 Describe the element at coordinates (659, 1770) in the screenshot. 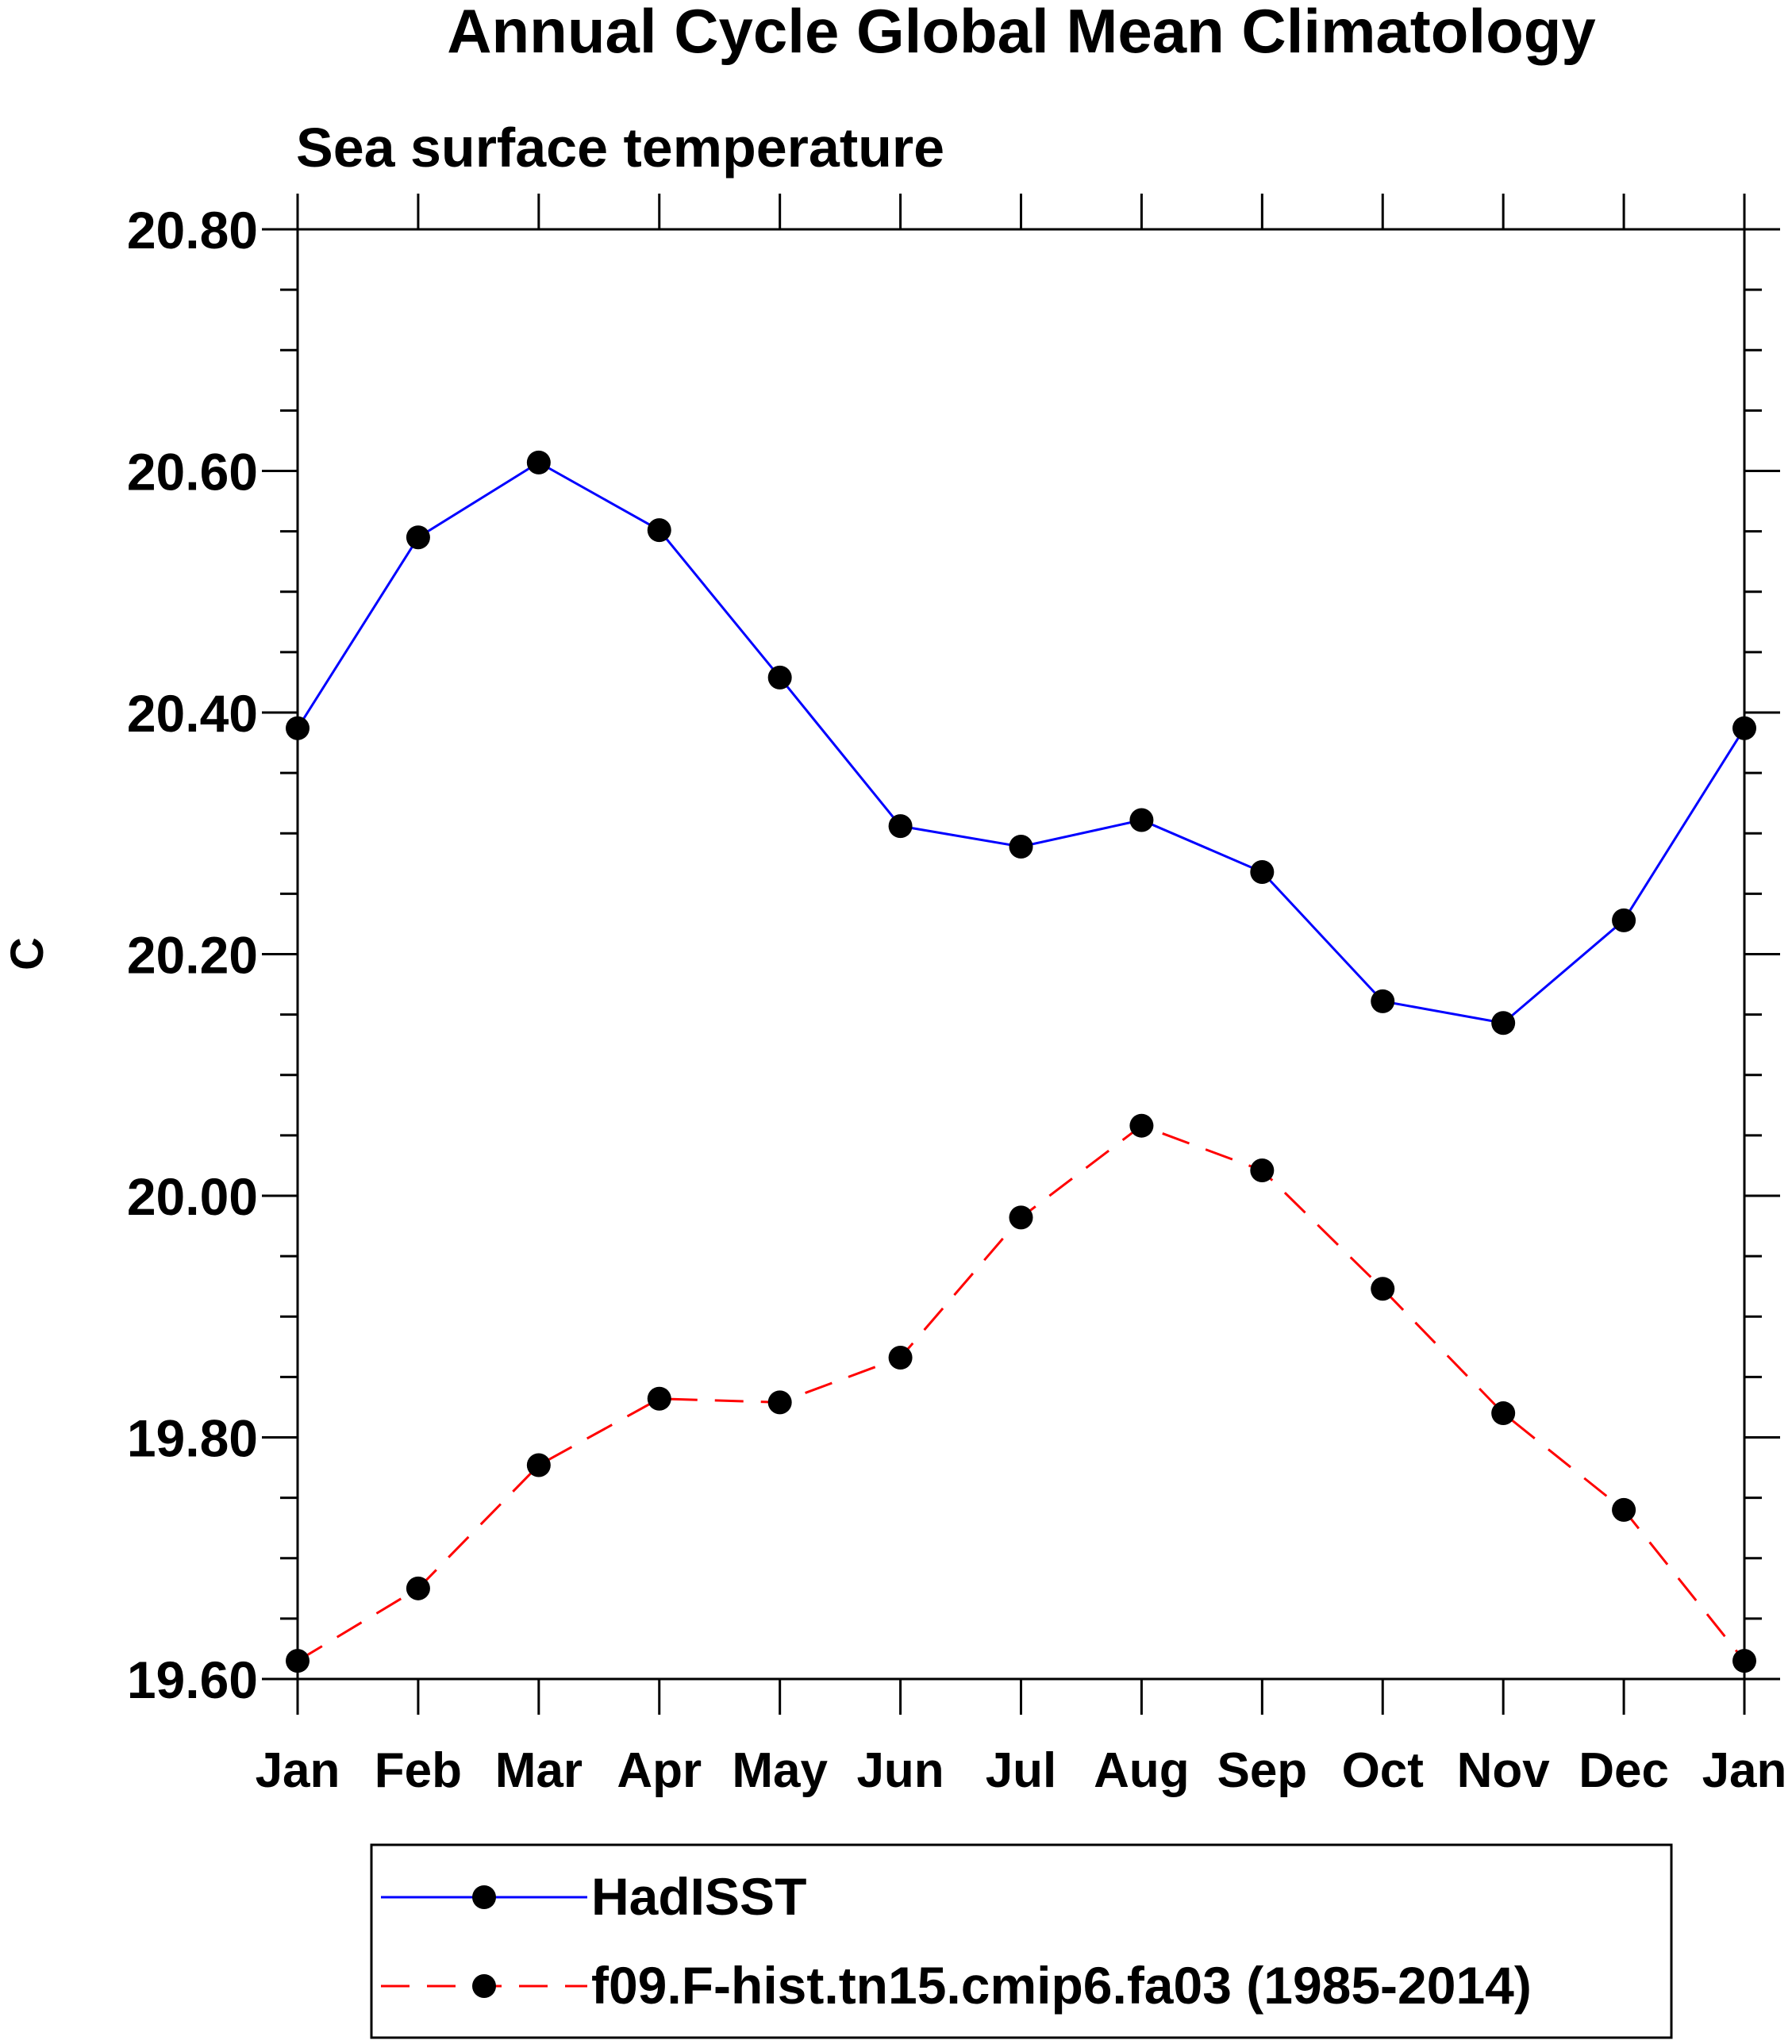

I see `x-tick-label: Apr` at that location.